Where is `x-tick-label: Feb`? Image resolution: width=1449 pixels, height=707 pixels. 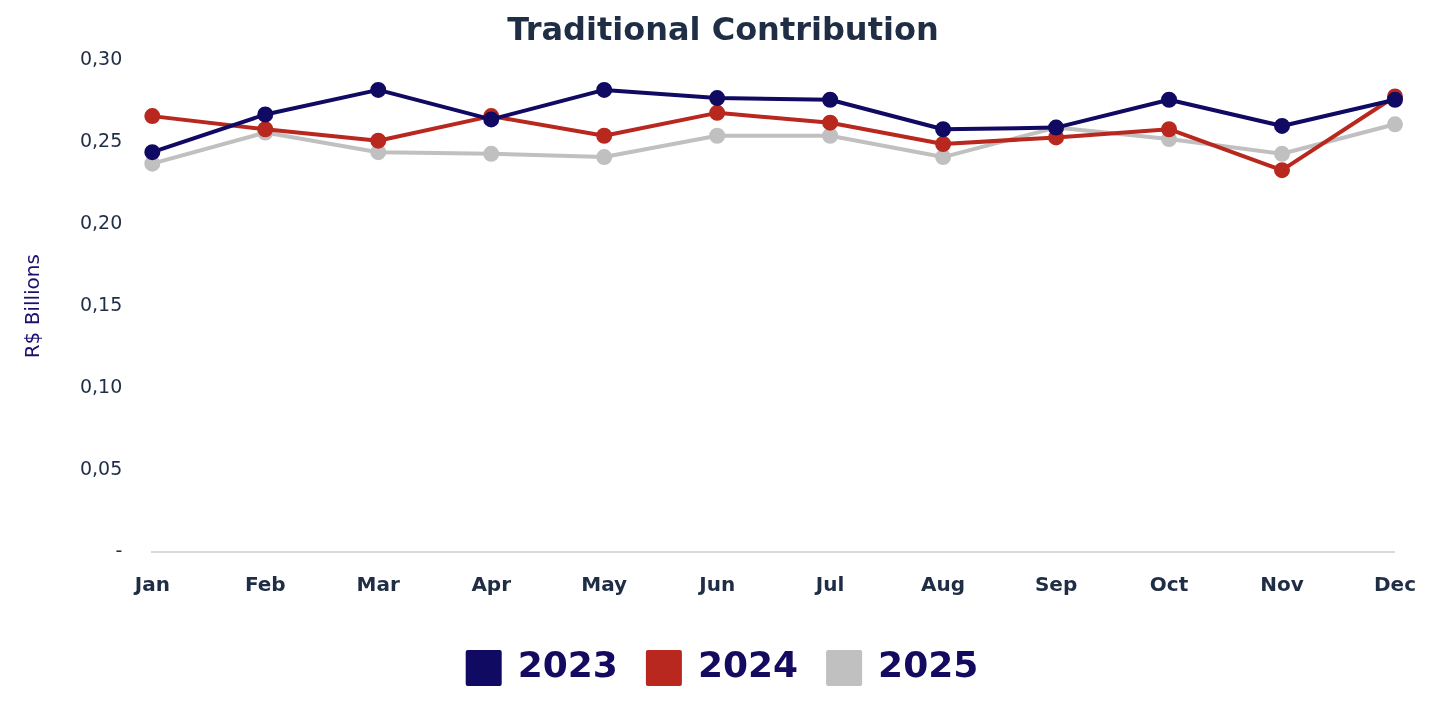
x-tick-label: Feb is located at coordinates (265, 584).